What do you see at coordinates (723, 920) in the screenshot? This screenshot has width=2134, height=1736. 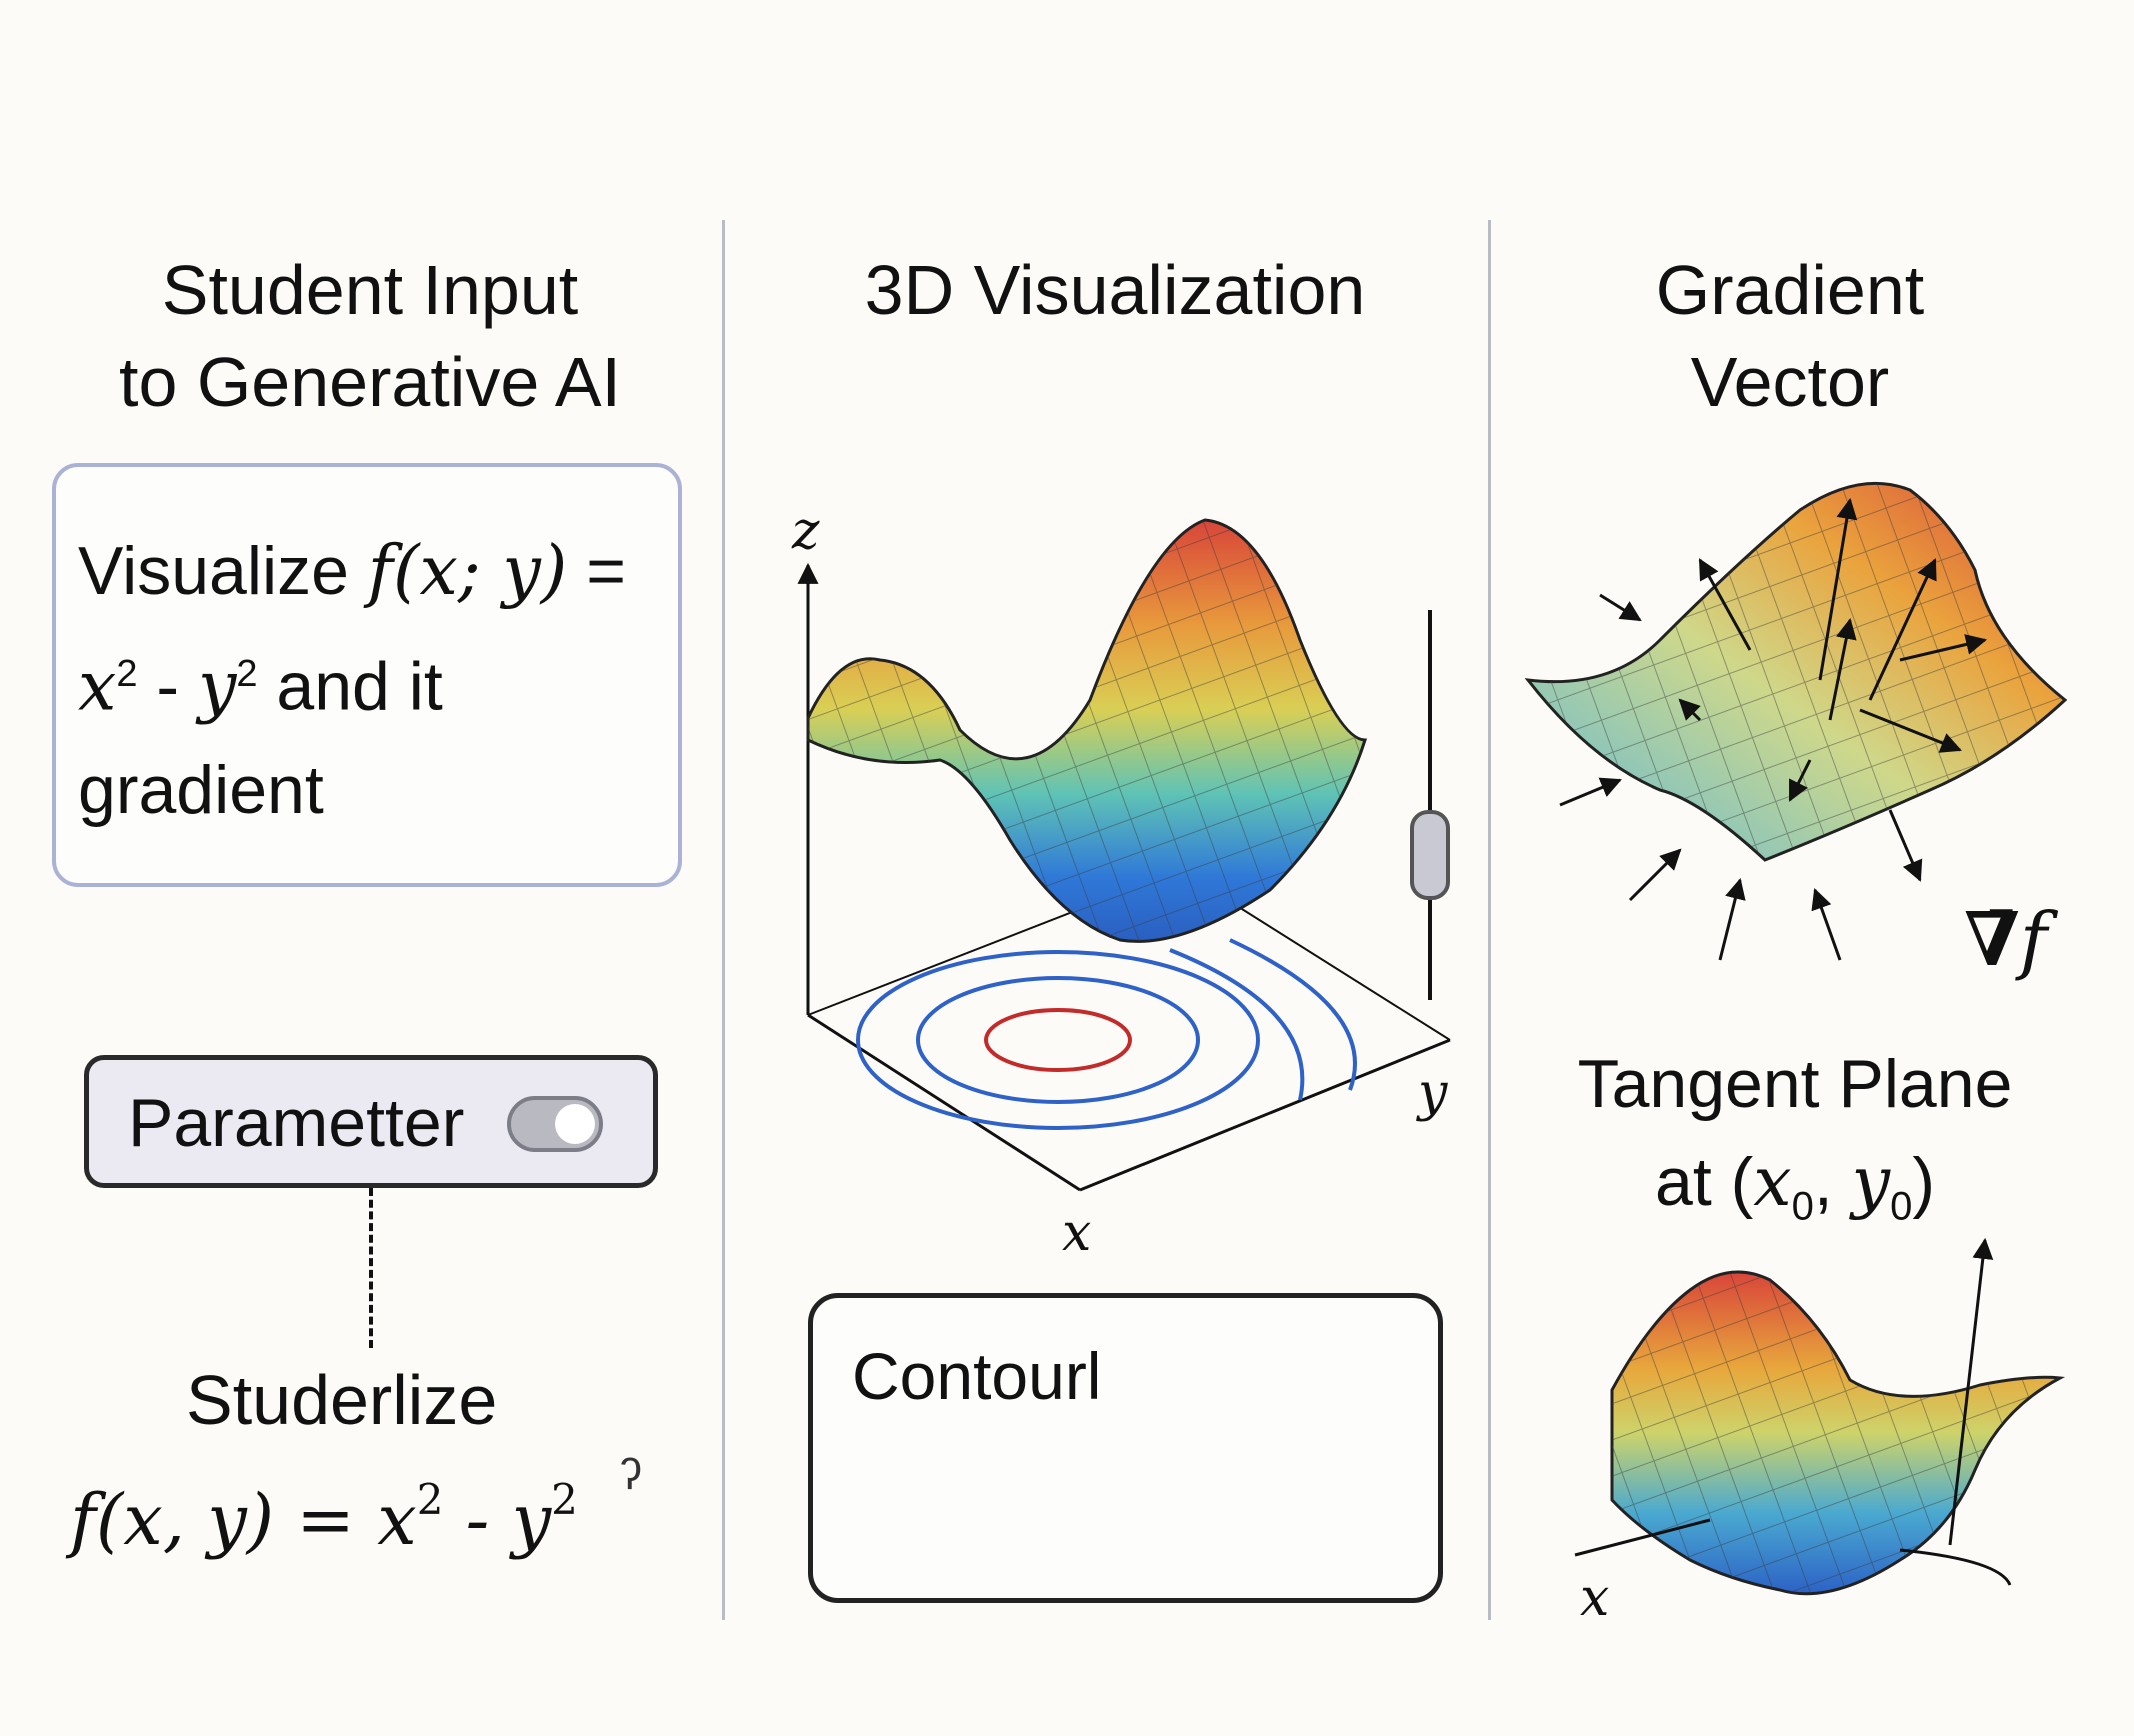 I see `column-divider-left` at bounding box center [723, 920].